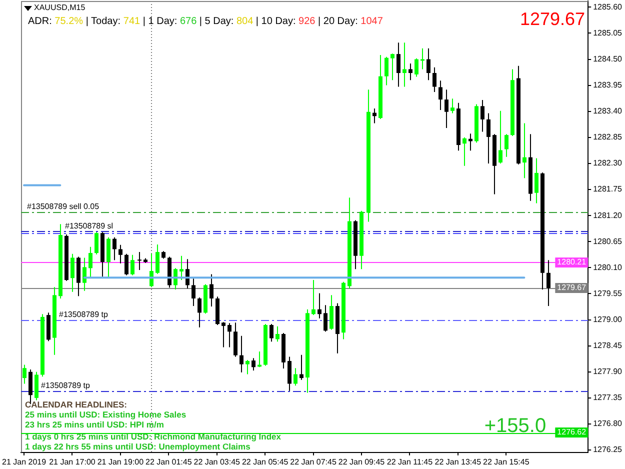 This screenshot has height=469, width=625. Describe the element at coordinates (138, 447) in the screenshot. I see `annotation: 1 days 22 hrs 55 mins until USD: Unemployment Claims` at that location.